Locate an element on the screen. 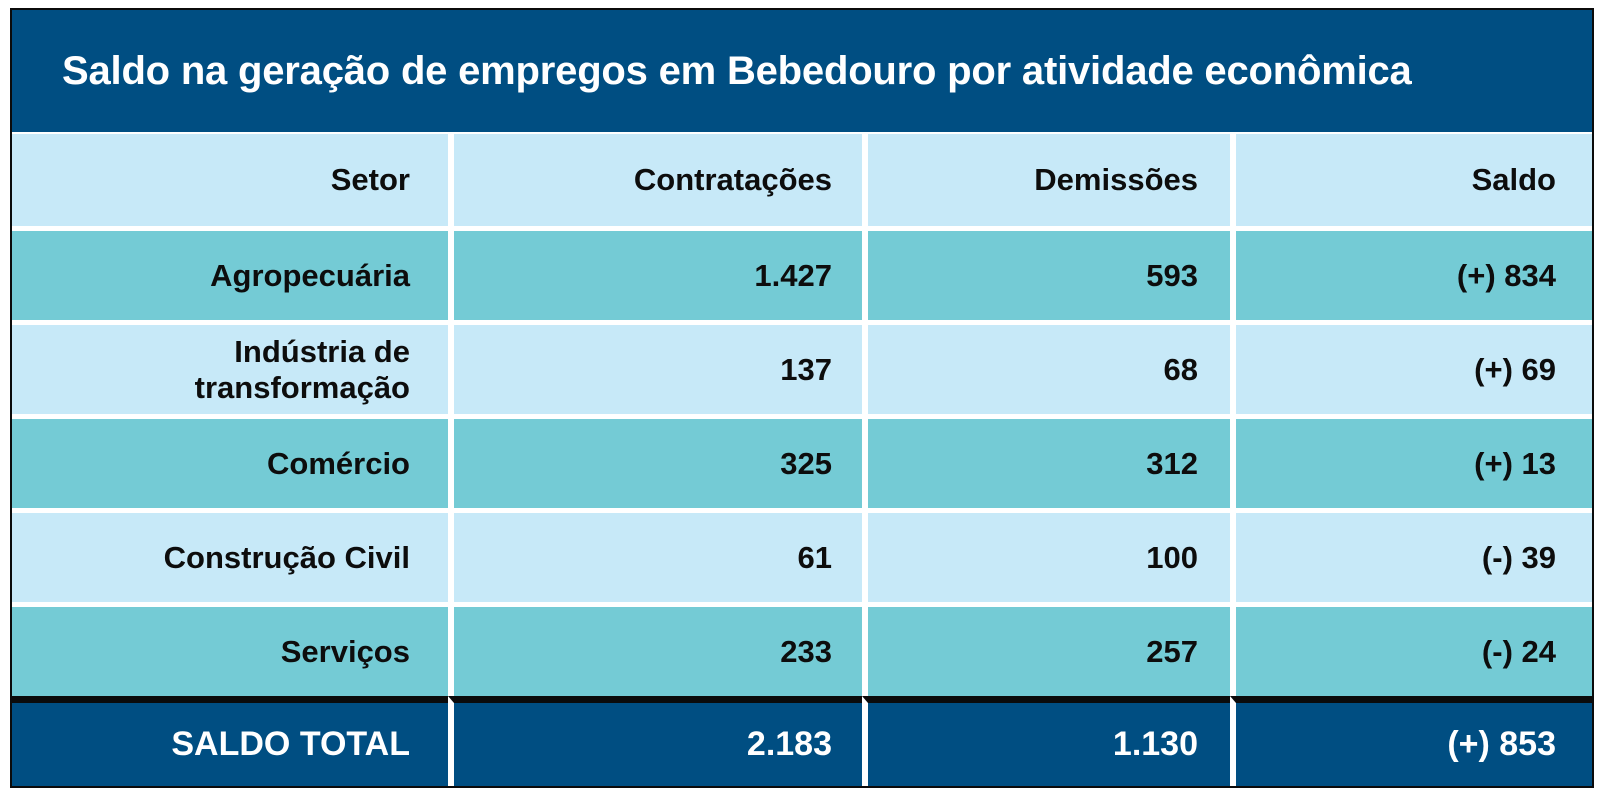  cell-contratacoes: 233 is located at coordinates (655, 649).